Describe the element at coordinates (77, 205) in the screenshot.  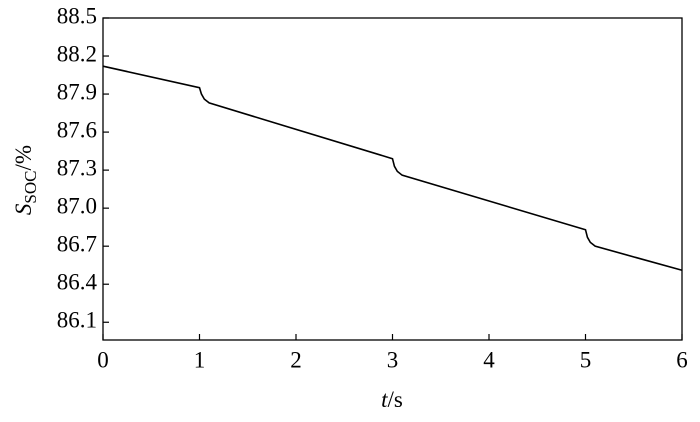
I see `y-tick-label: 87.0` at that location.